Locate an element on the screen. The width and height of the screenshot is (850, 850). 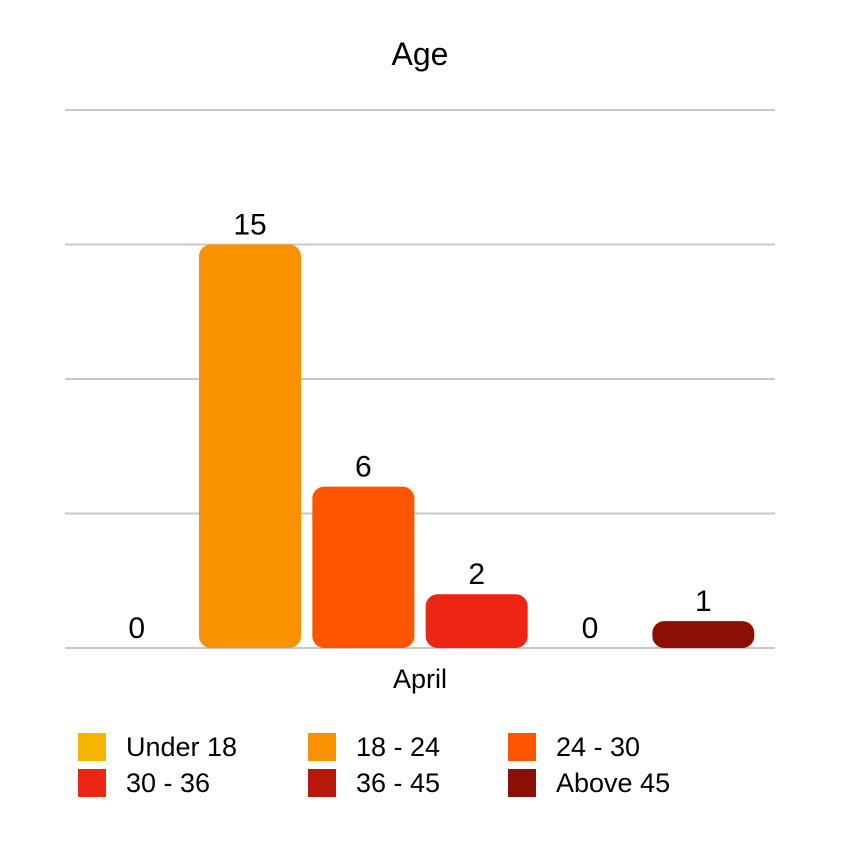
data-label: 2 is located at coordinates (476, 574).